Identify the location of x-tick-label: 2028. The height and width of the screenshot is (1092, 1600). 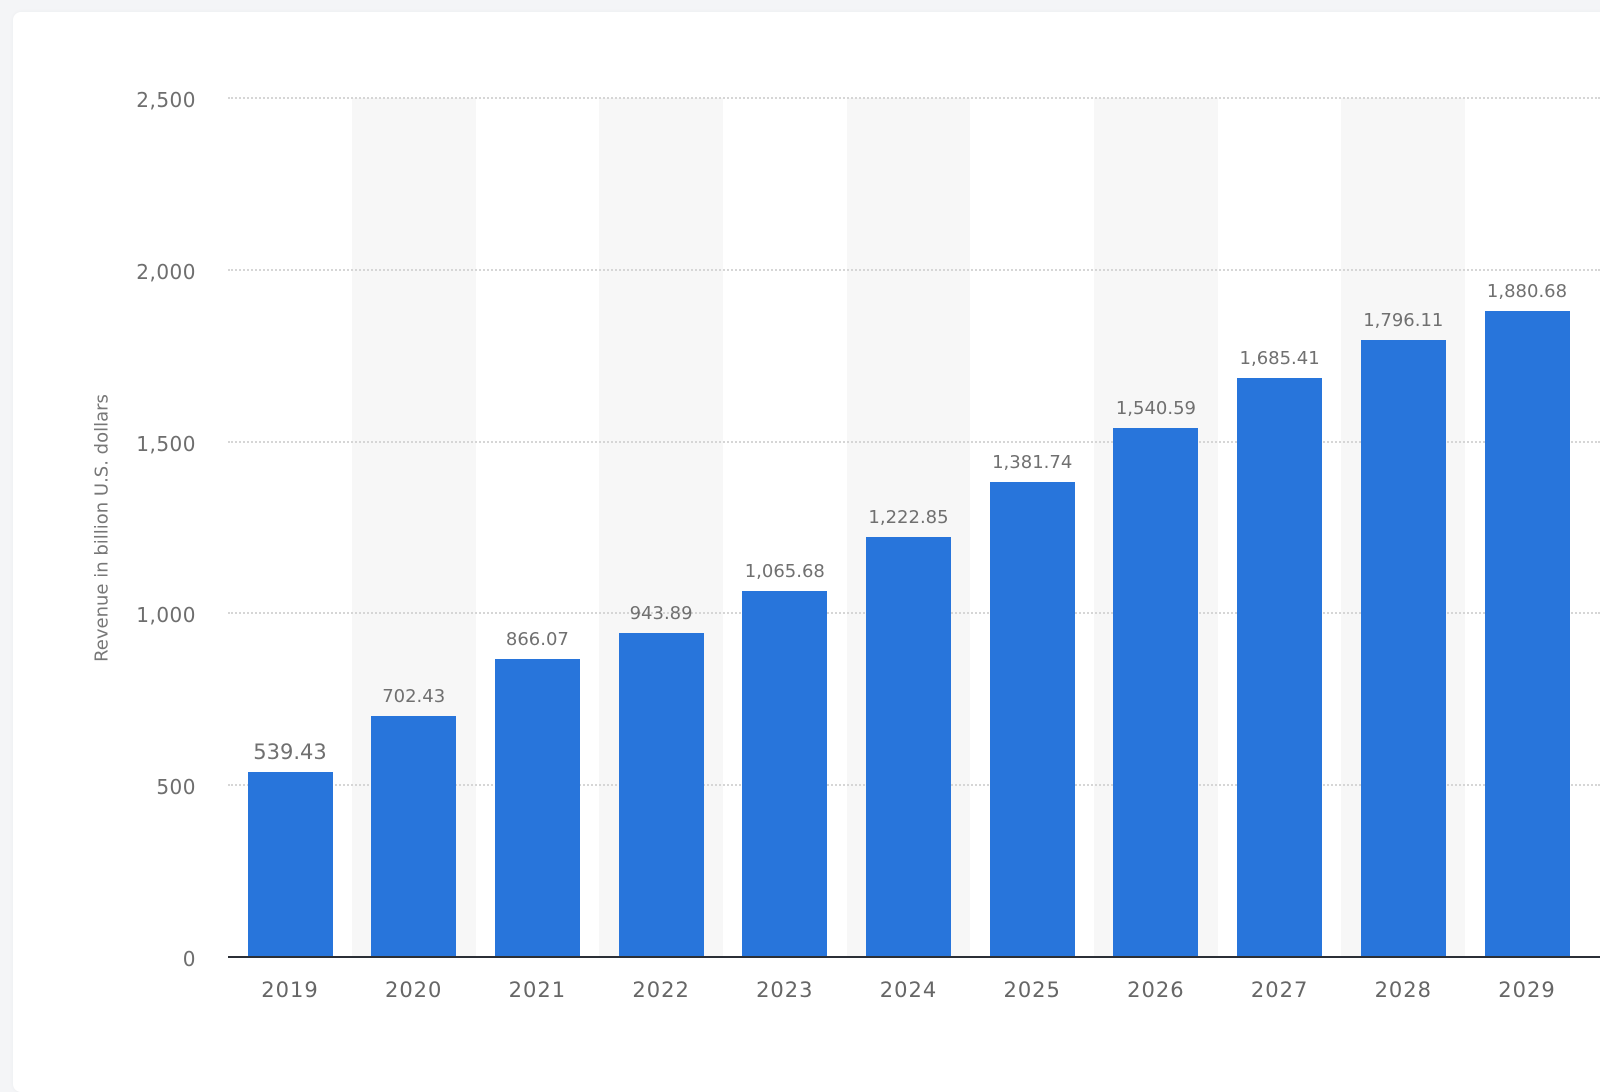
(1403, 990).